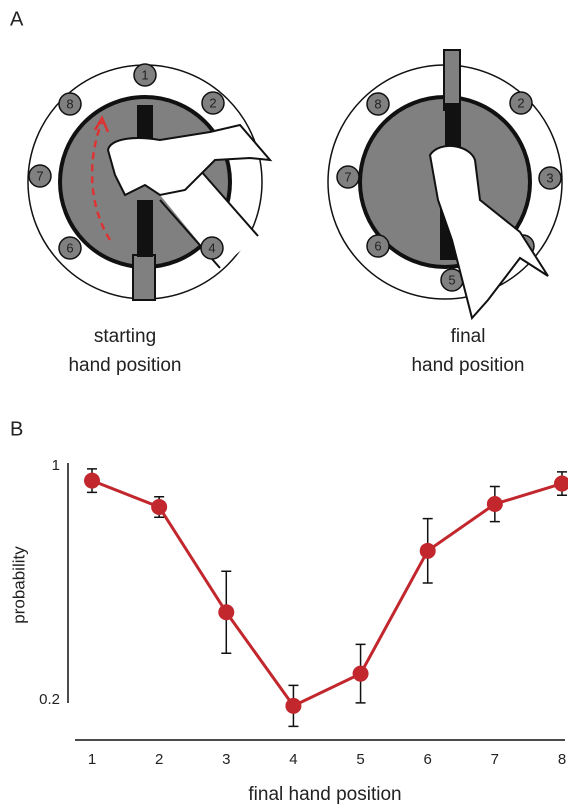  Describe the element at coordinates (211, 247) in the screenshot. I see `position-number: 4` at that location.